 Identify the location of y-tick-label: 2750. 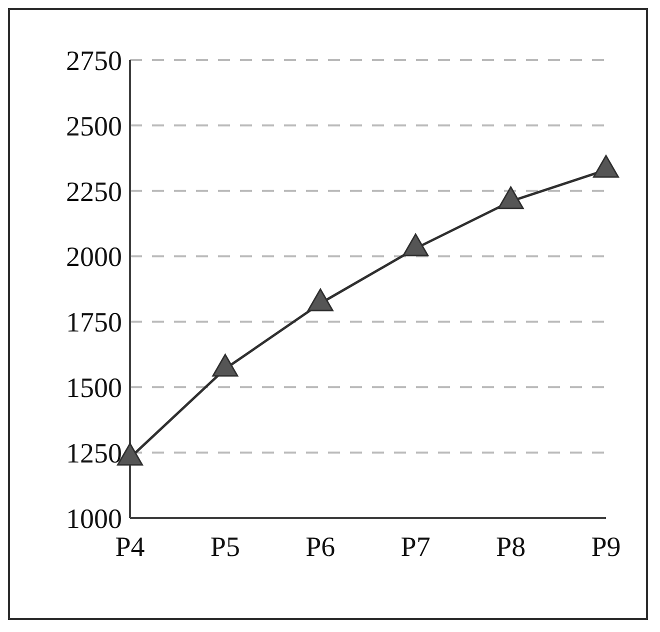
(94, 61).